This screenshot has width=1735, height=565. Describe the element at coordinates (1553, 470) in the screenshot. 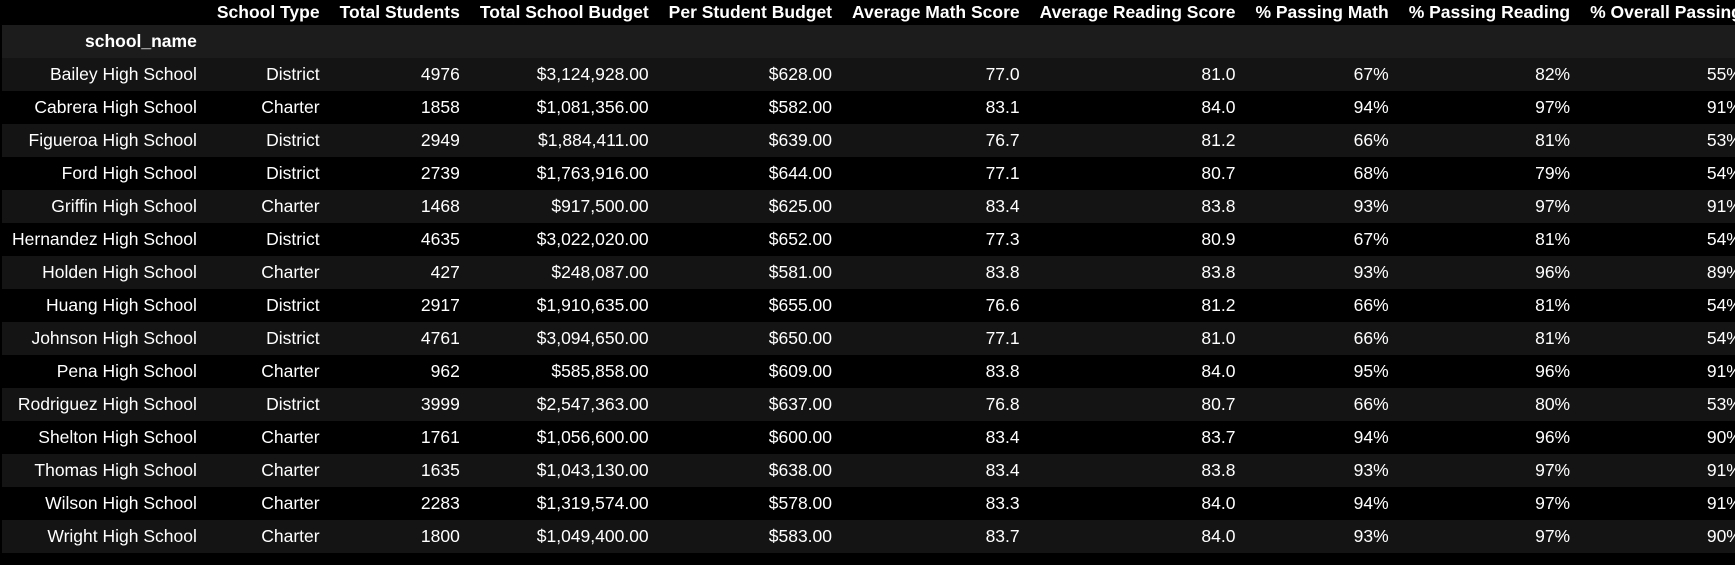

I see `cell-passing-reading: 97%` at that location.